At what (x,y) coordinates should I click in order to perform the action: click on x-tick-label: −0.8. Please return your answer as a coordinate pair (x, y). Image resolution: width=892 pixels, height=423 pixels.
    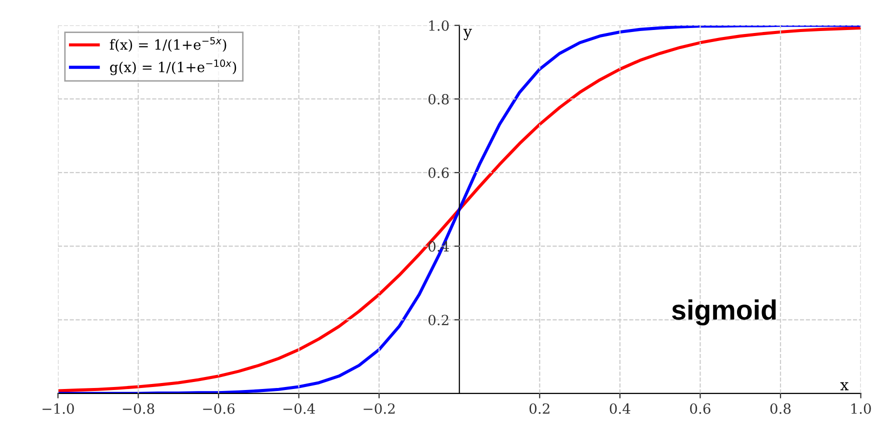
    Looking at the image, I should click on (138, 408).